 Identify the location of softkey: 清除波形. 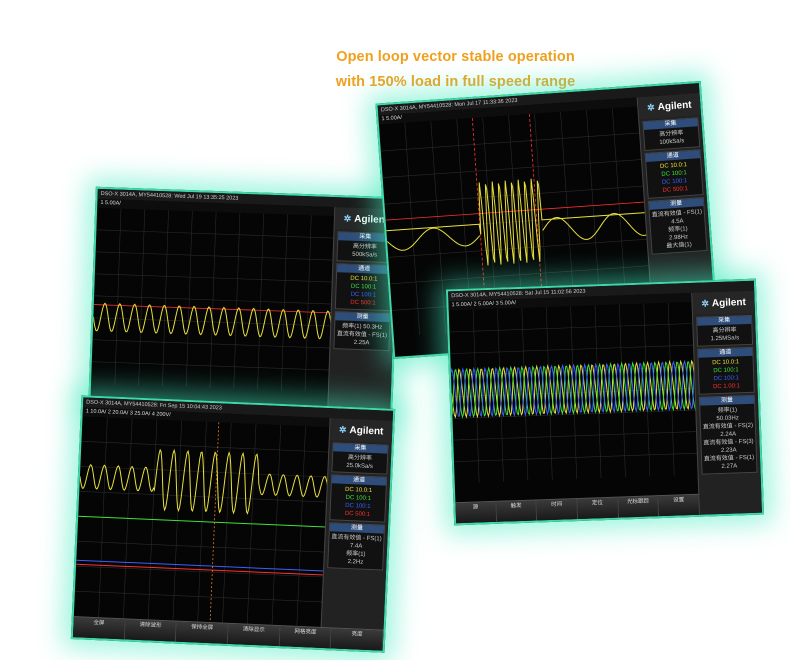
(151, 630).